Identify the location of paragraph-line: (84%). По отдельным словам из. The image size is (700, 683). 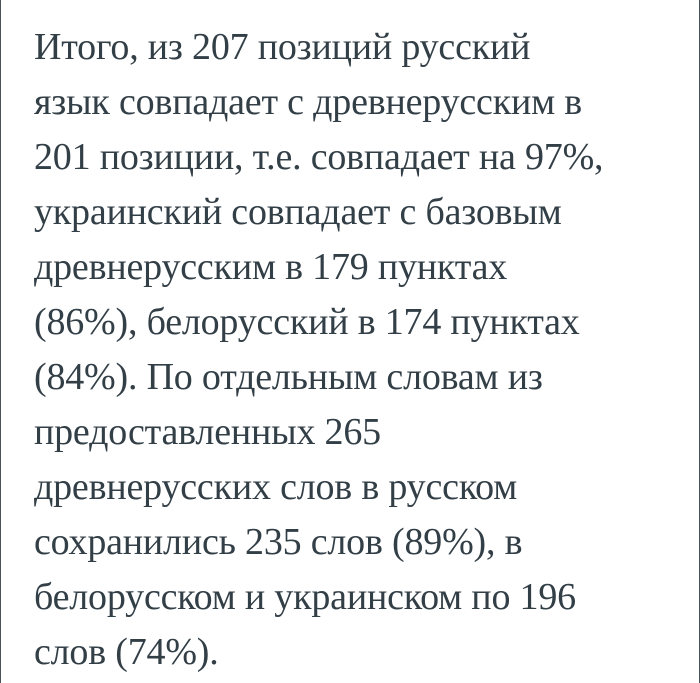
(288, 377).